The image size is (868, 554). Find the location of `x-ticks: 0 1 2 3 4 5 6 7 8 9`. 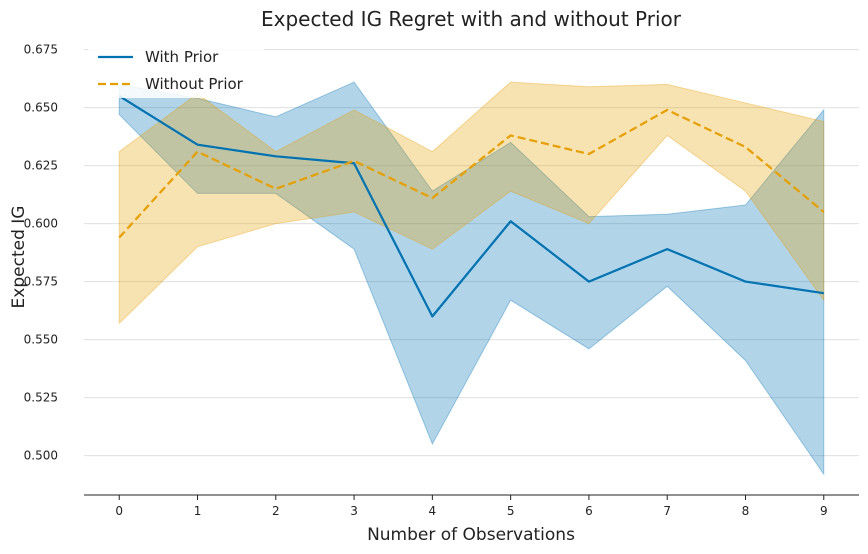

x-ticks: 0 1 2 3 4 5 6 7 8 9 is located at coordinates (471, 506).